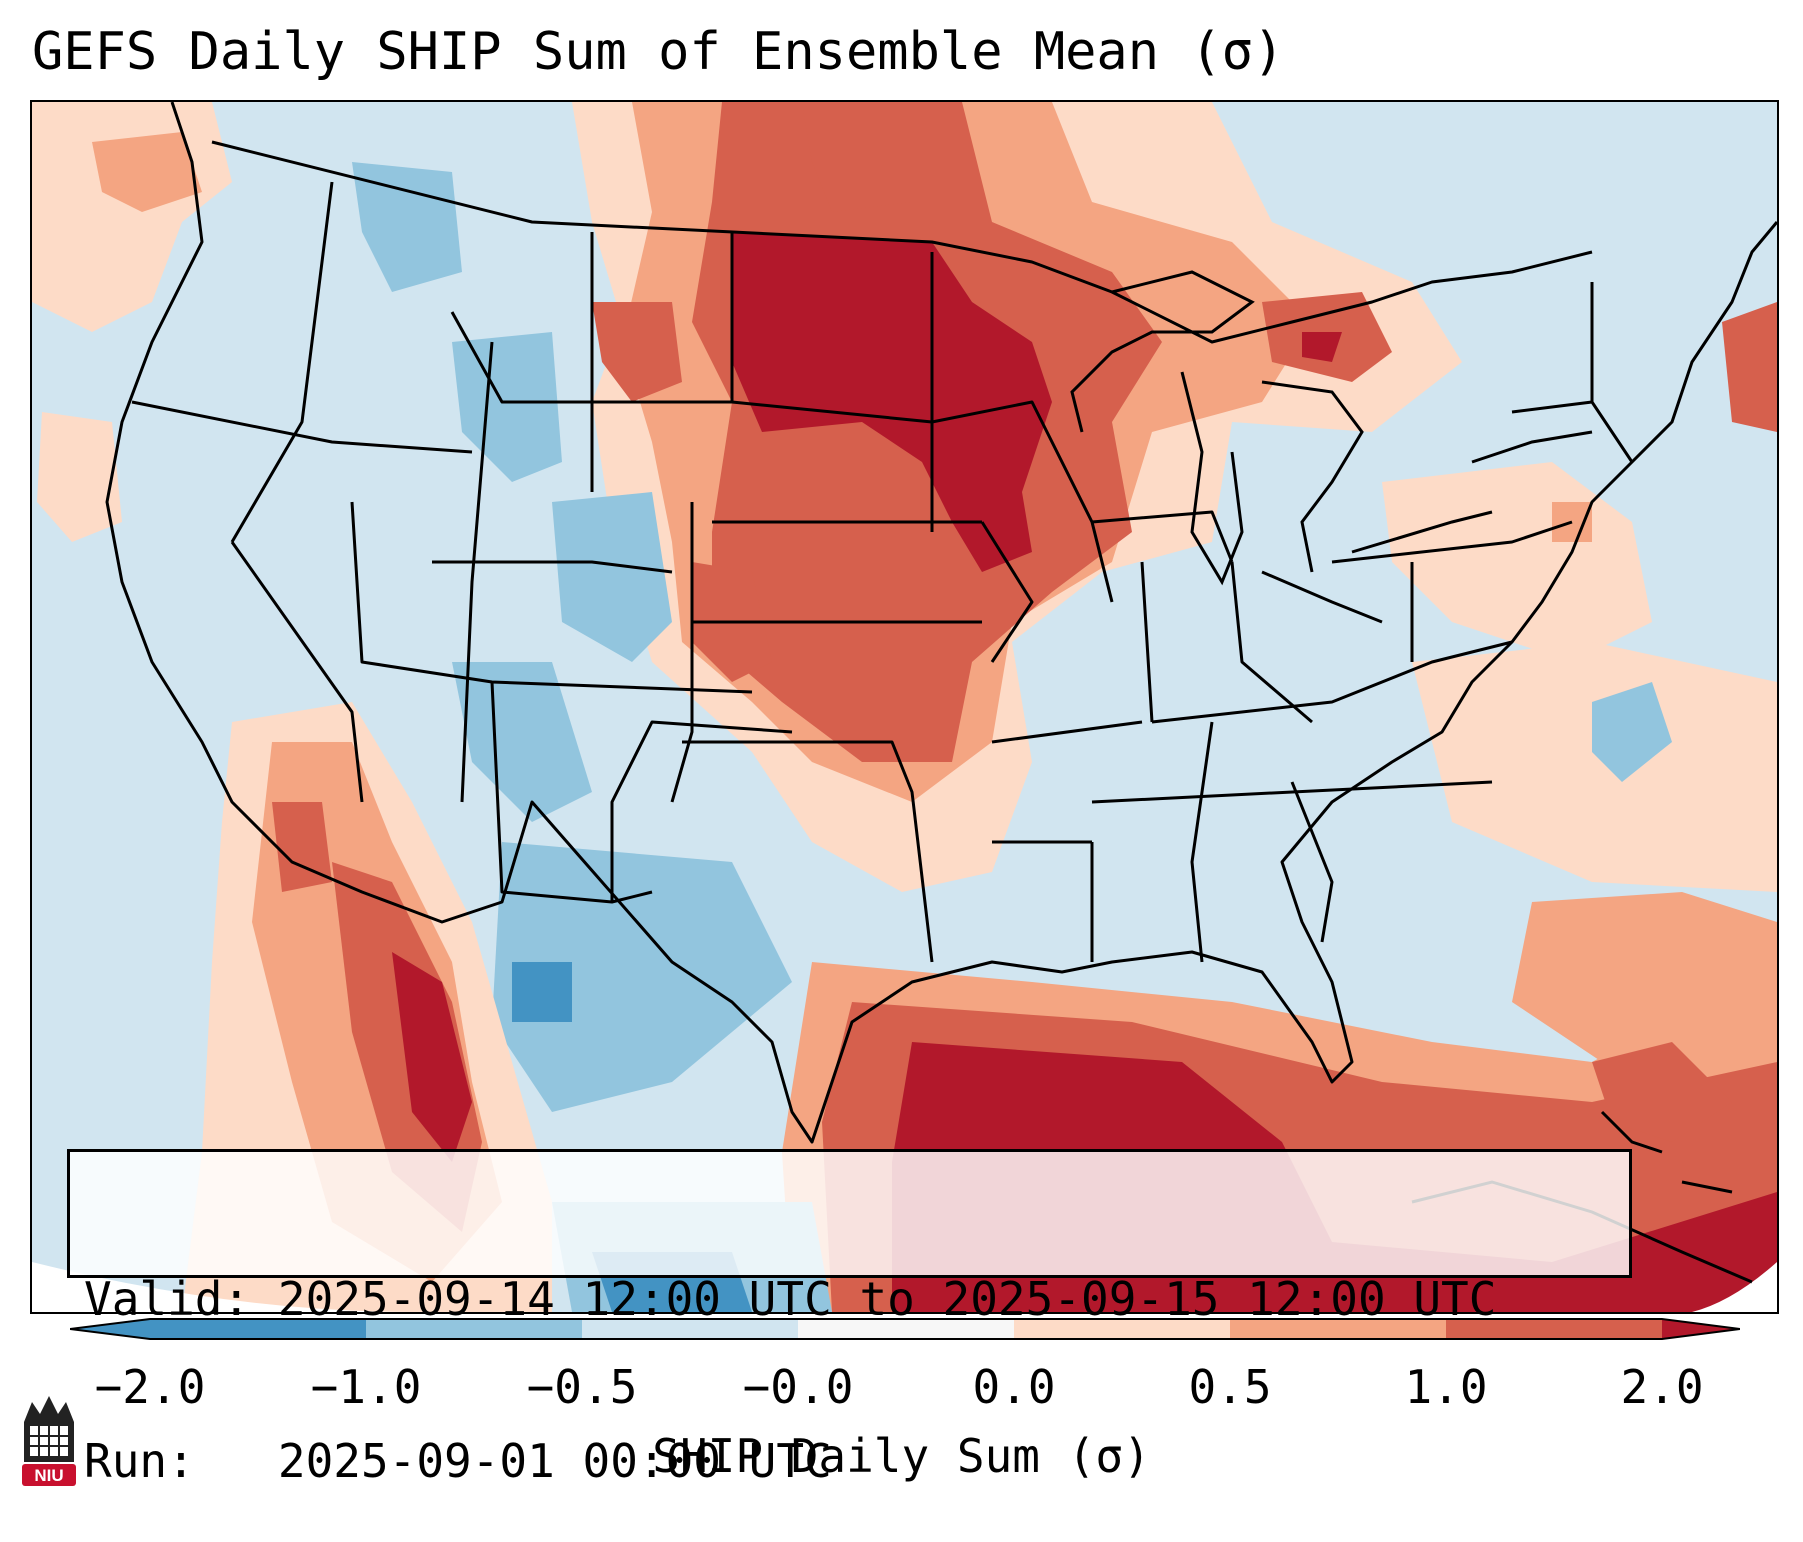 Image resolution: width=1803 pixels, height=1542 pixels. I want to click on colorbar-extend-low, so click(110, 1329).